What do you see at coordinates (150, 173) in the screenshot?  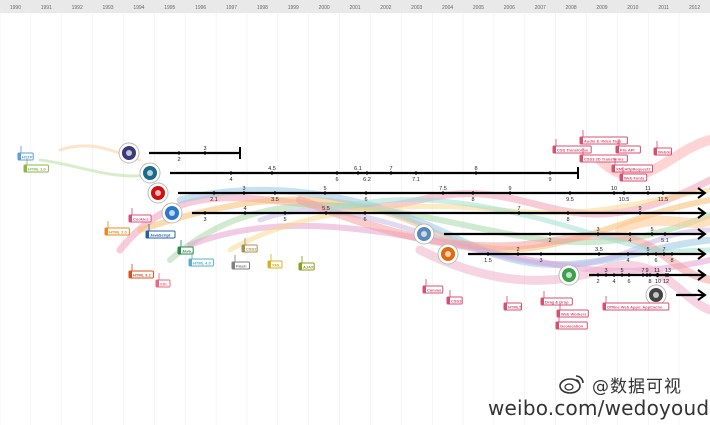 I see `netscape-icon` at bounding box center [150, 173].